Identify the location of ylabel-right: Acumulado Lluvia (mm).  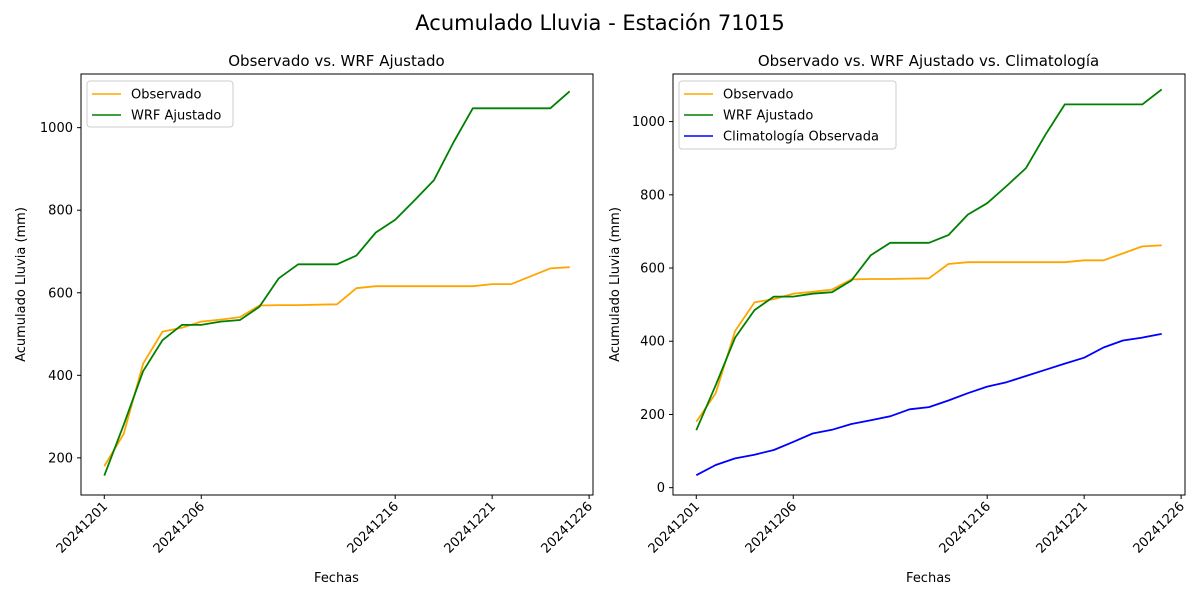
(615, 284).